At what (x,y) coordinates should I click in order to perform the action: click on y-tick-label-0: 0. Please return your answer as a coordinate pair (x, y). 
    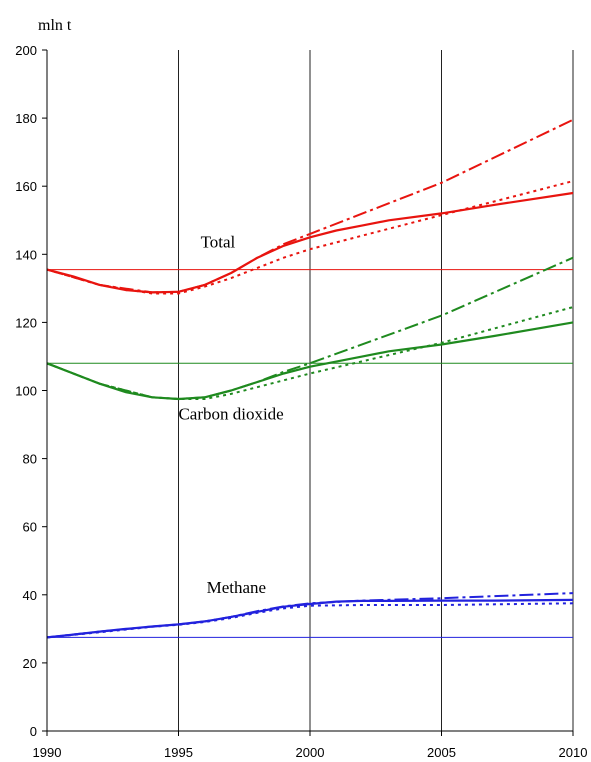
    Looking at the image, I should click on (33, 731).